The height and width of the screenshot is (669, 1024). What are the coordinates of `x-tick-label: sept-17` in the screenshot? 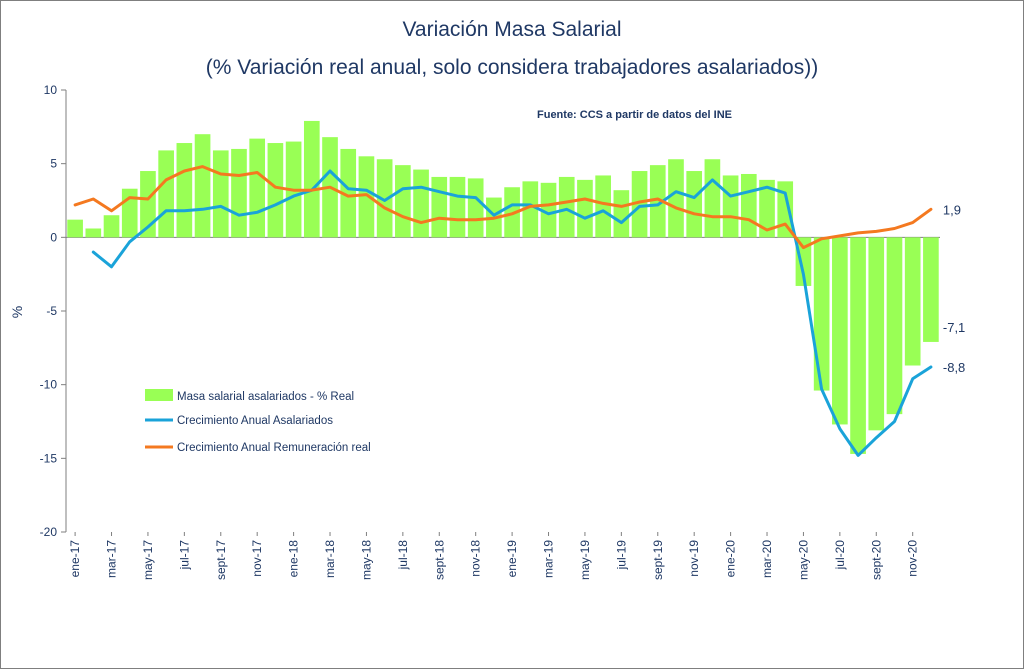 It's located at (221, 560).